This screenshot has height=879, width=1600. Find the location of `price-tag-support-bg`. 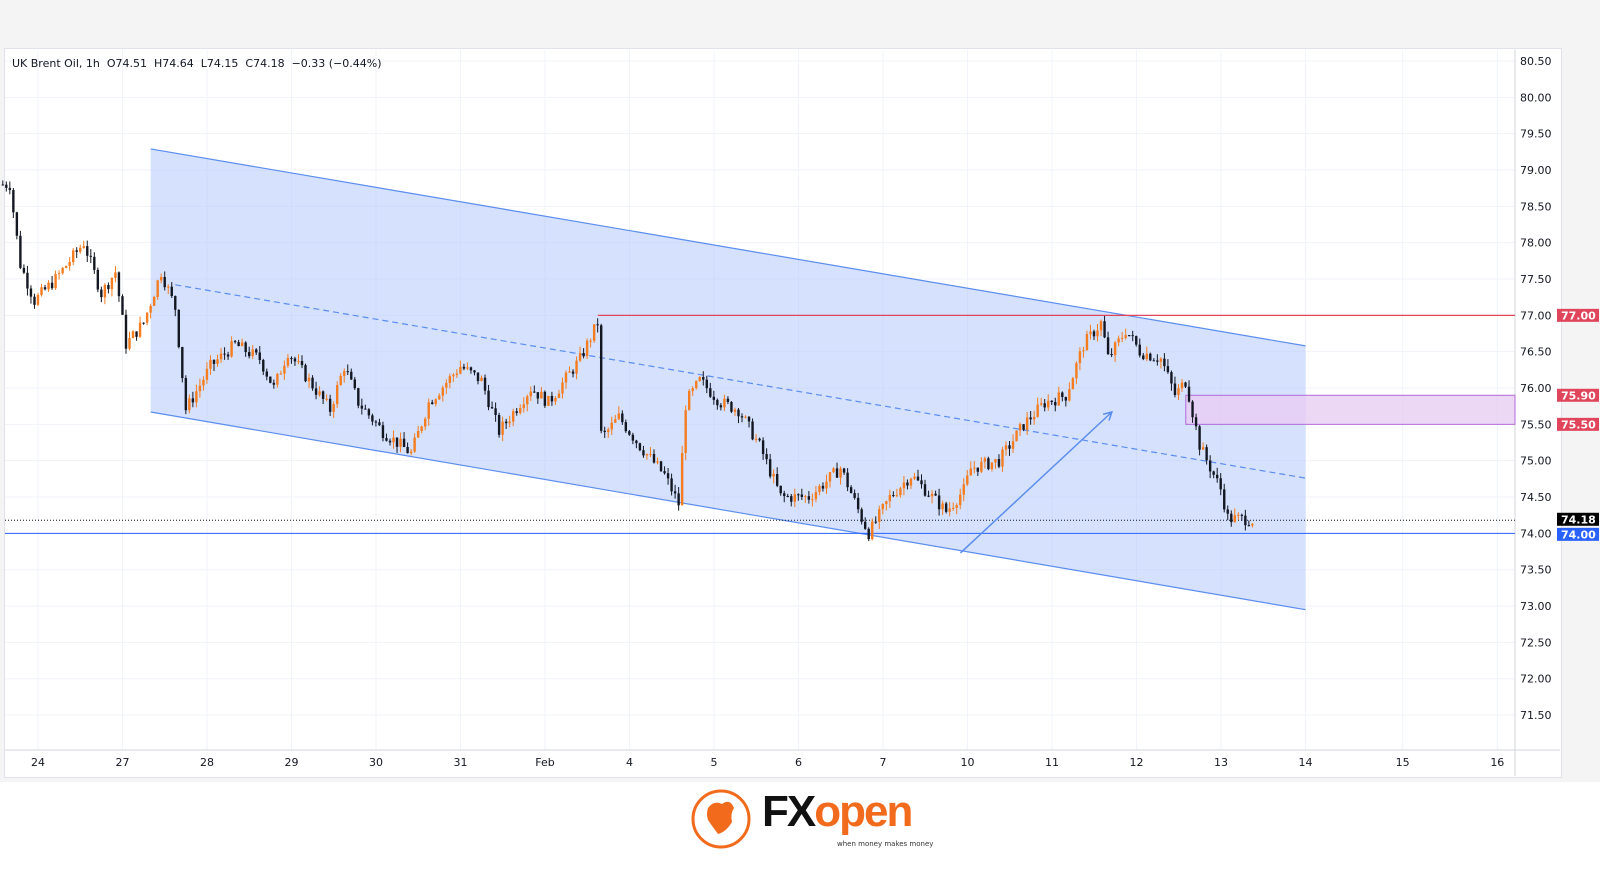

price-tag-support-bg is located at coordinates (1578, 534).